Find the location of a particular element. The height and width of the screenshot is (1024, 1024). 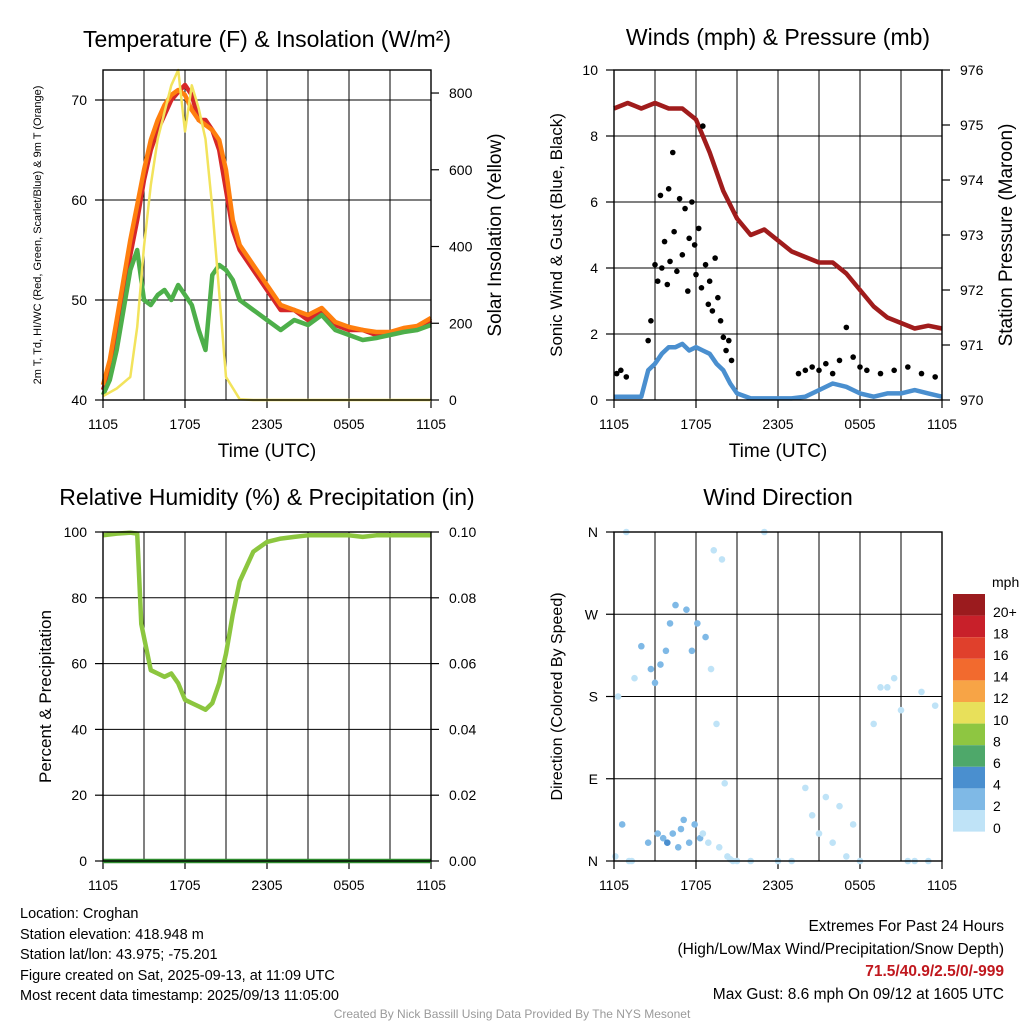

elevation-text: Station elevation: 418.948 m is located at coordinates (112, 934).